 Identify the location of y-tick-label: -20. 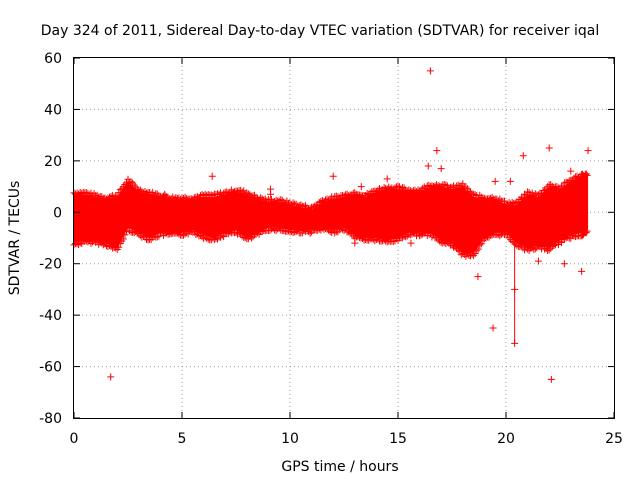
(50, 265).